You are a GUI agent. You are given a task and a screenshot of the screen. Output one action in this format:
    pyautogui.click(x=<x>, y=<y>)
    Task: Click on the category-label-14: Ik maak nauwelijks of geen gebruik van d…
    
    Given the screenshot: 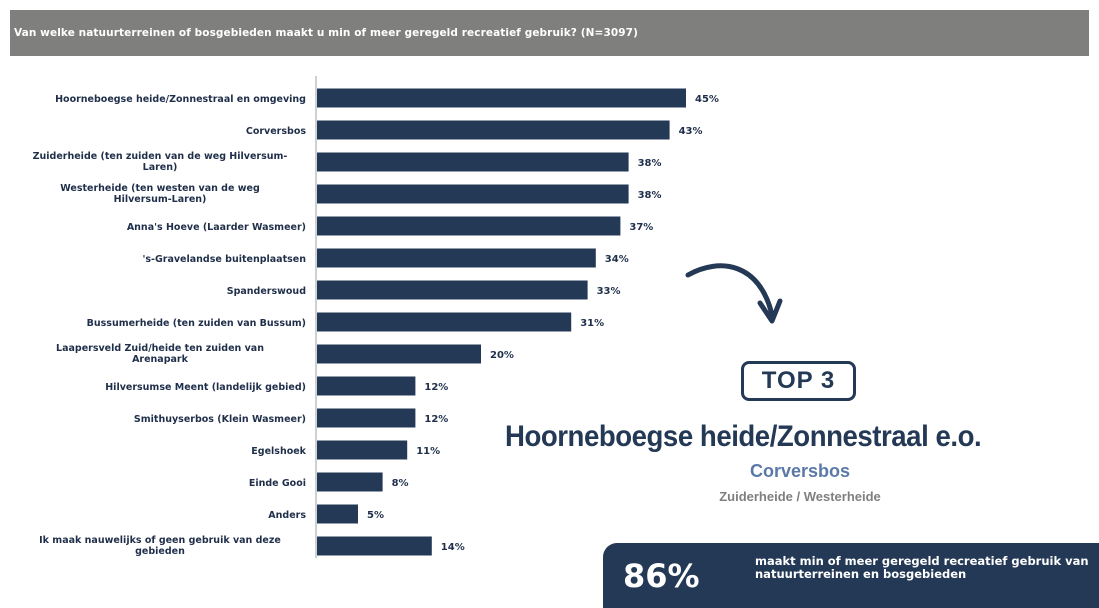 What is the action you would take?
    pyautogui.click(x=160, y=546)
    